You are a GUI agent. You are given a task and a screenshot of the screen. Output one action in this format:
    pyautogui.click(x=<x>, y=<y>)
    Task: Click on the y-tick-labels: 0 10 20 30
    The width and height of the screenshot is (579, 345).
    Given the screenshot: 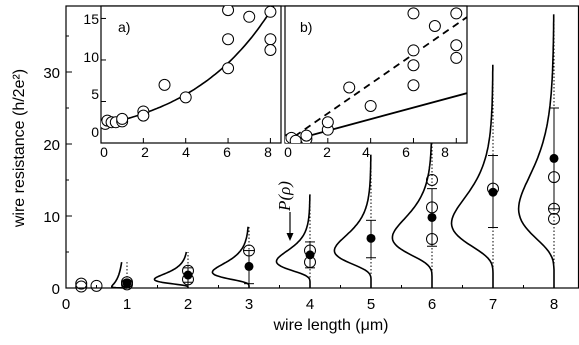 What is the action you would take?
    pyautogui.click(x=51, y=181)
    